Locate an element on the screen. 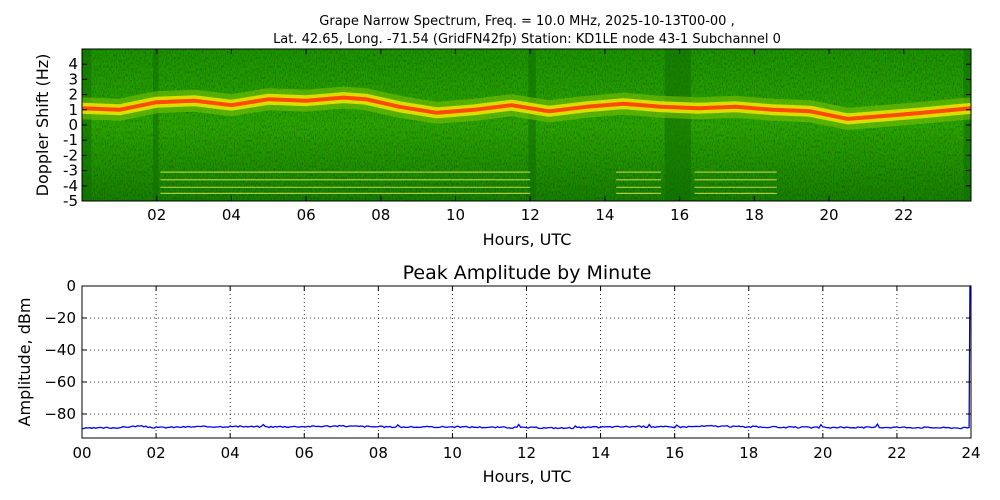 The width and height of the screenshot is (1000, 500). spectrum-y-tick-label: -5 is located at coordinates (70, 201).